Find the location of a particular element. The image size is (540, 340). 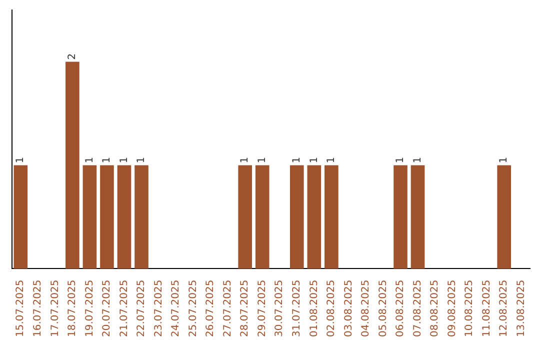

x-tick-label: 13.08.2025 is located at coordinates (521, 309).